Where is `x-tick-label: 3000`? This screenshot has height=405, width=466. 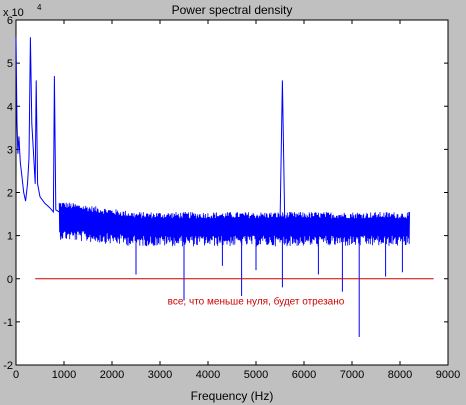
x-tick-label: 3000 is located at coordinates (160, 375).